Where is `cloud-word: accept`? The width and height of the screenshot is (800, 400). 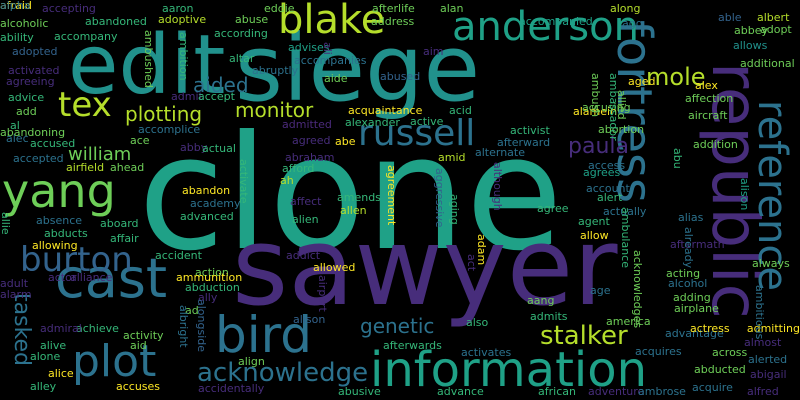 cloud-word: accept is located at coordinates (216, 96).